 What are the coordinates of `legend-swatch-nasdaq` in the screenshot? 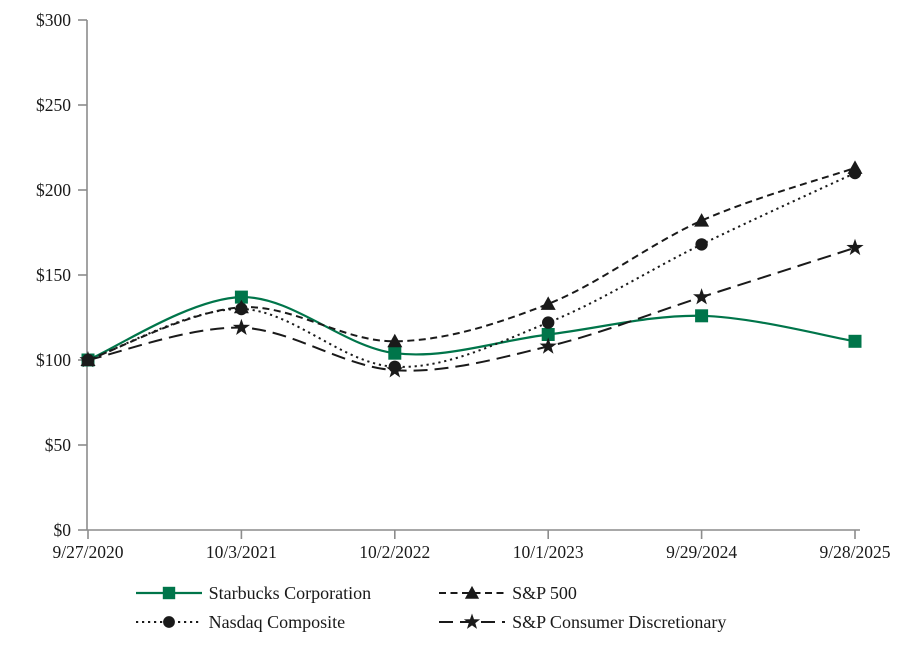 It's located at (168, 622).